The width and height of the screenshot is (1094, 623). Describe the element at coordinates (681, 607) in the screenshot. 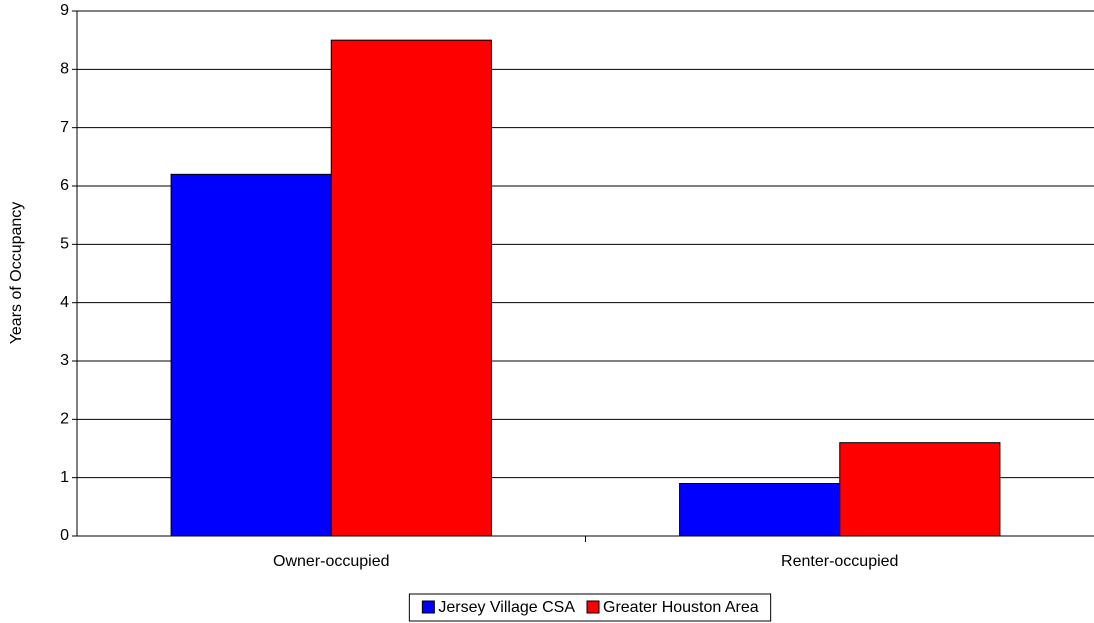

I see `legend-label: Greater Houston Area` at that location.